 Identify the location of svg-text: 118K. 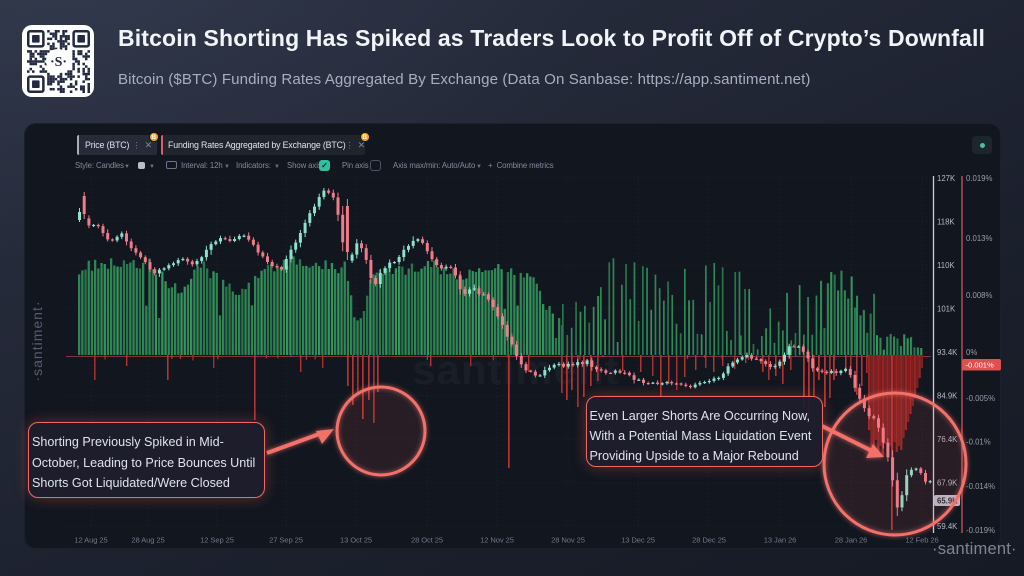
(946, 221).